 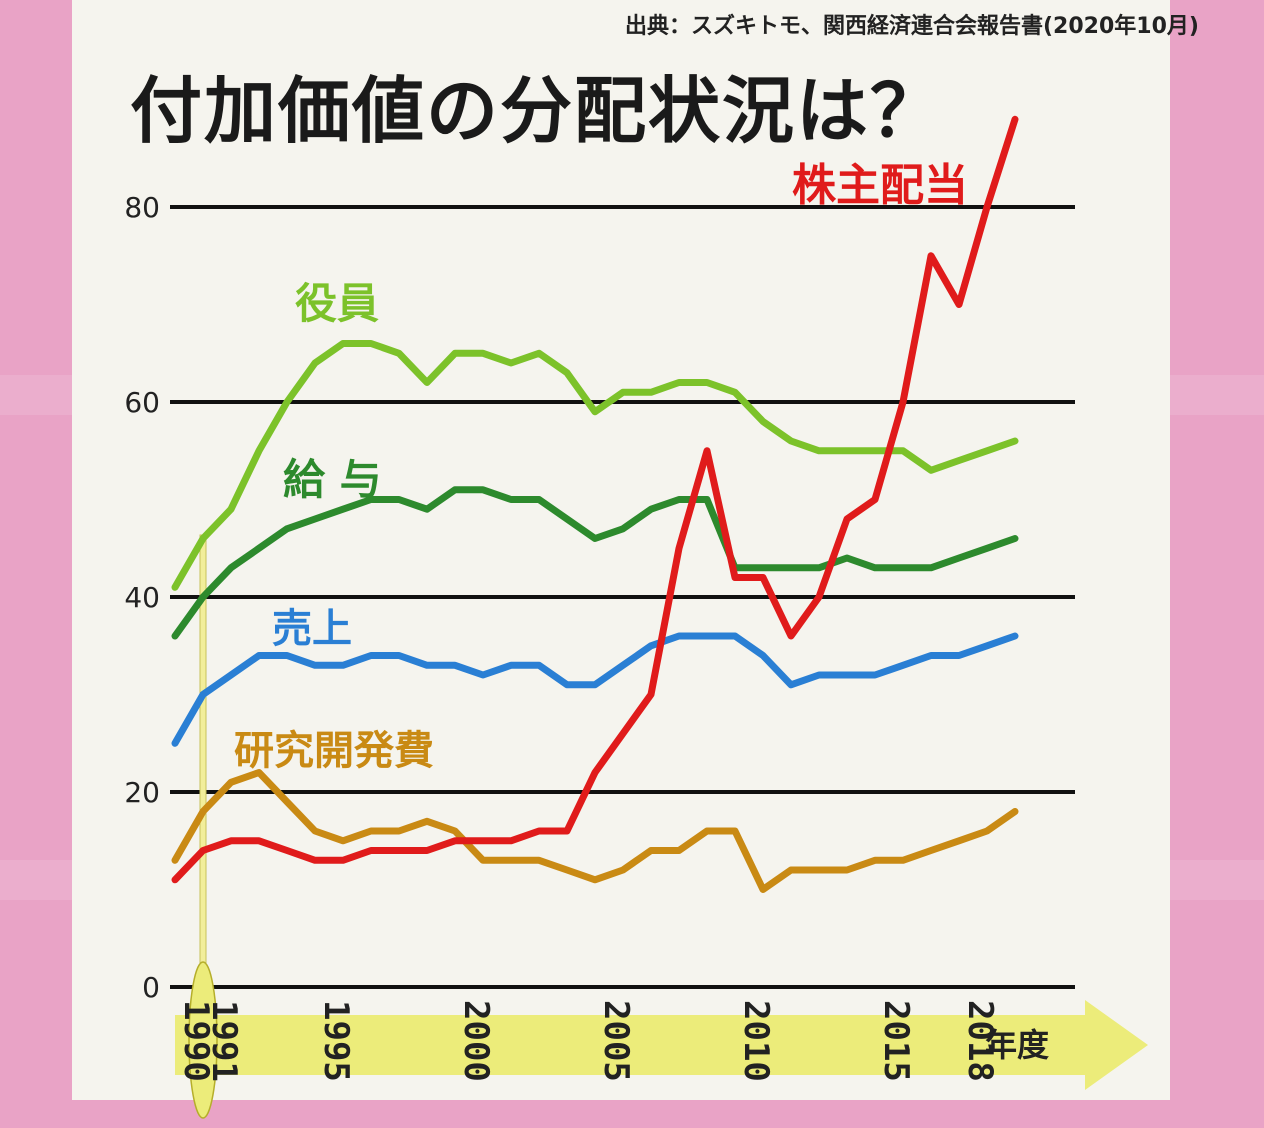 I want to click on y-tick-label: 80, so click(x=142, y=207).